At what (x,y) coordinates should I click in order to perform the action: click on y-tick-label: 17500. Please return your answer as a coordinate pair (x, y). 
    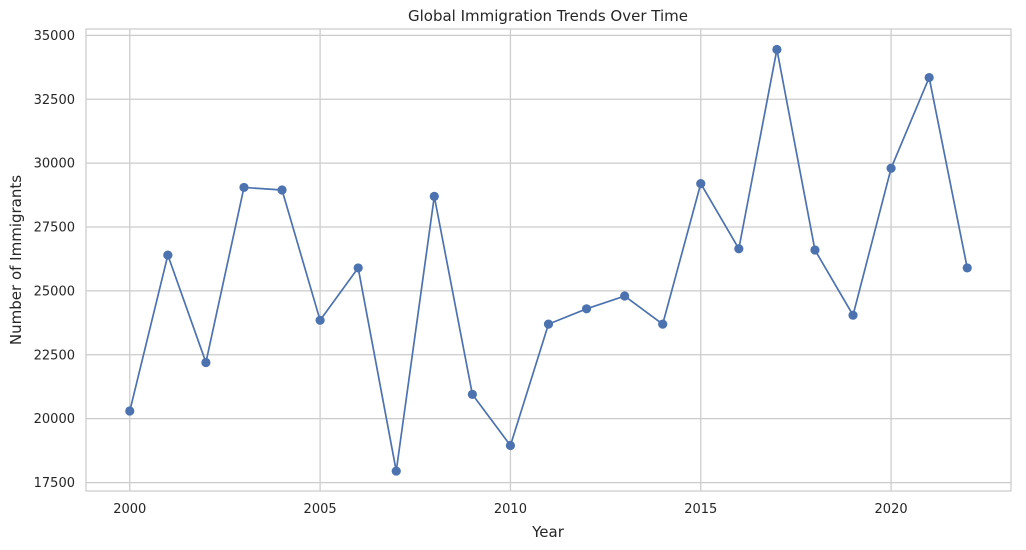
    Looking at the image, I should click on (54, 483).